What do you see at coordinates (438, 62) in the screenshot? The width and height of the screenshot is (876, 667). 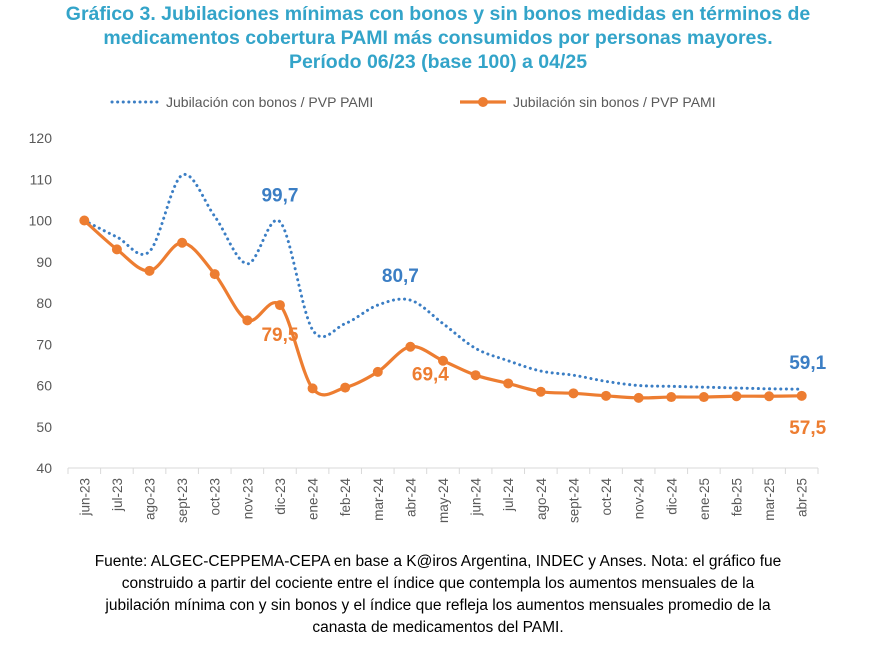 I see `chart-title-line: Período 06/23 (base 100) a 04/25` at bounding box center [438, 62].